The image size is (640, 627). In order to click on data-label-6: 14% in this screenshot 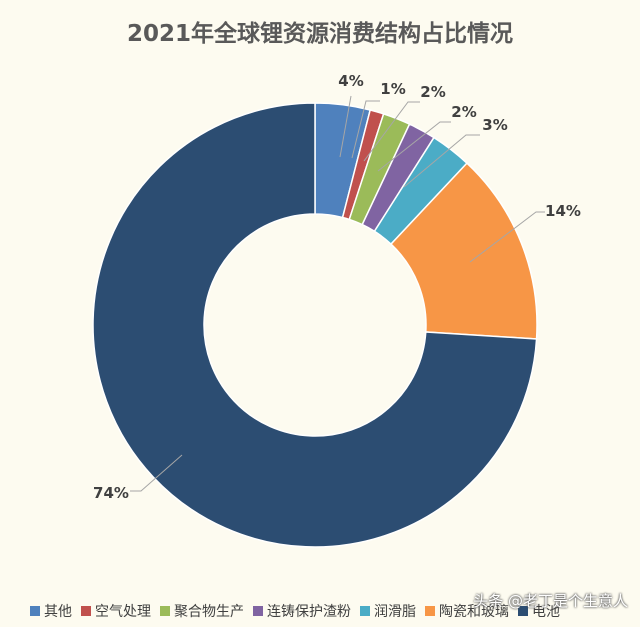, I will do `click(563, 211)`.